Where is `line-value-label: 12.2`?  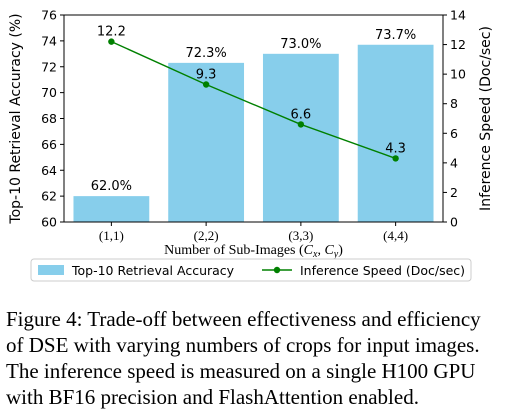
line-value-label: 12.2 is located at coordinates (111, 32).